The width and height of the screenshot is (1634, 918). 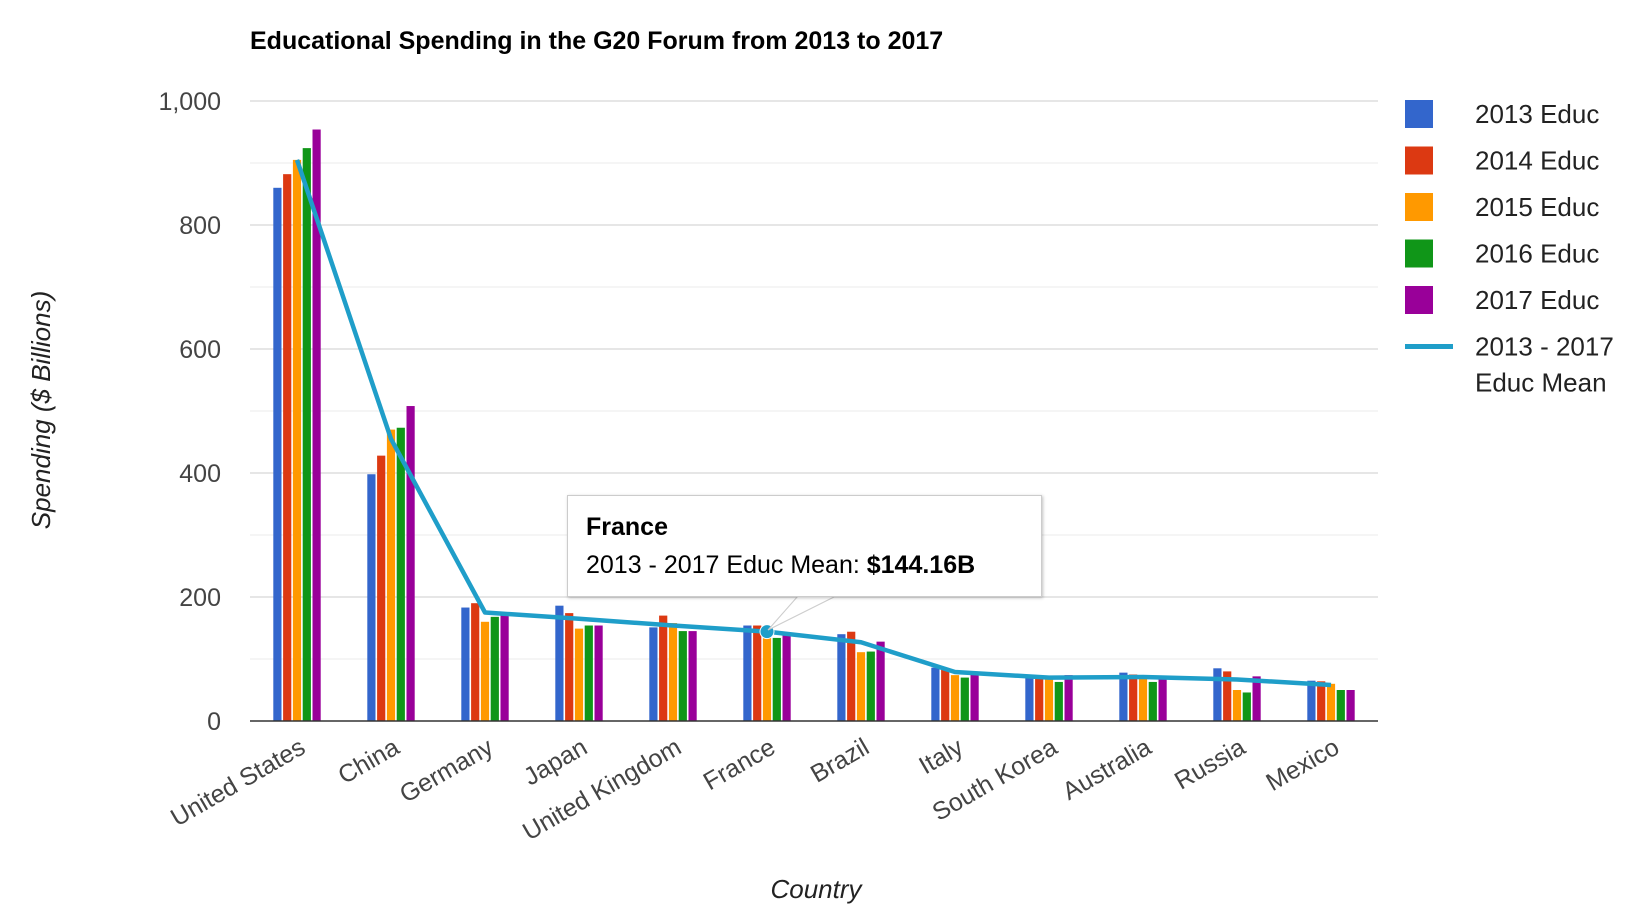 I want to click on x-tick-label: France, so click(x=739, y=764).